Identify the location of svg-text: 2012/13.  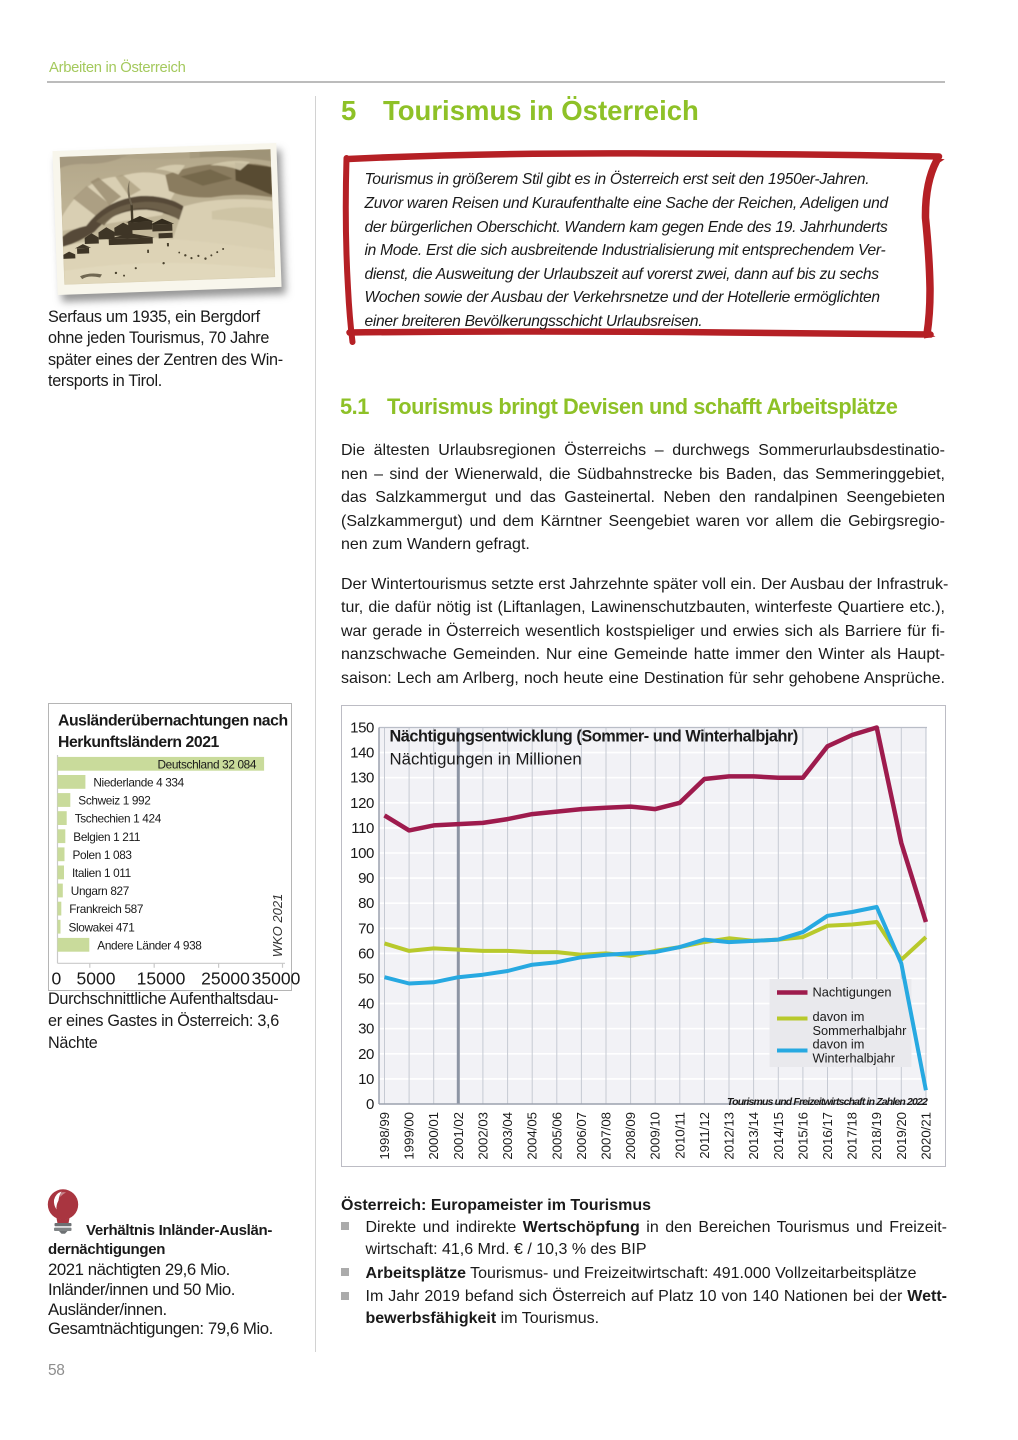
(728, 1136).